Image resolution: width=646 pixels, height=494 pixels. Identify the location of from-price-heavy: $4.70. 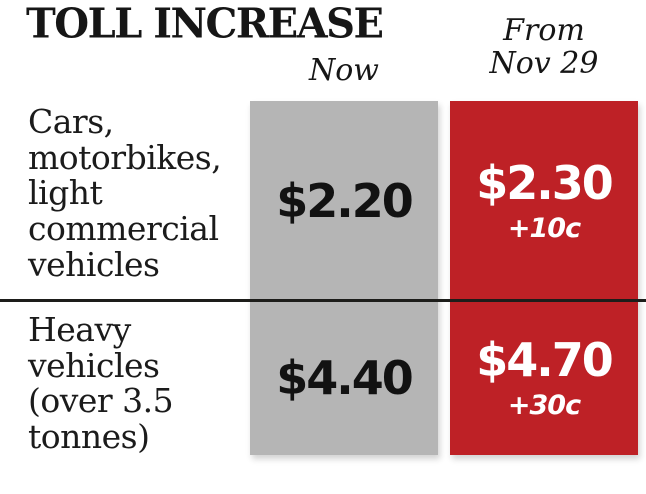
(545, 359).